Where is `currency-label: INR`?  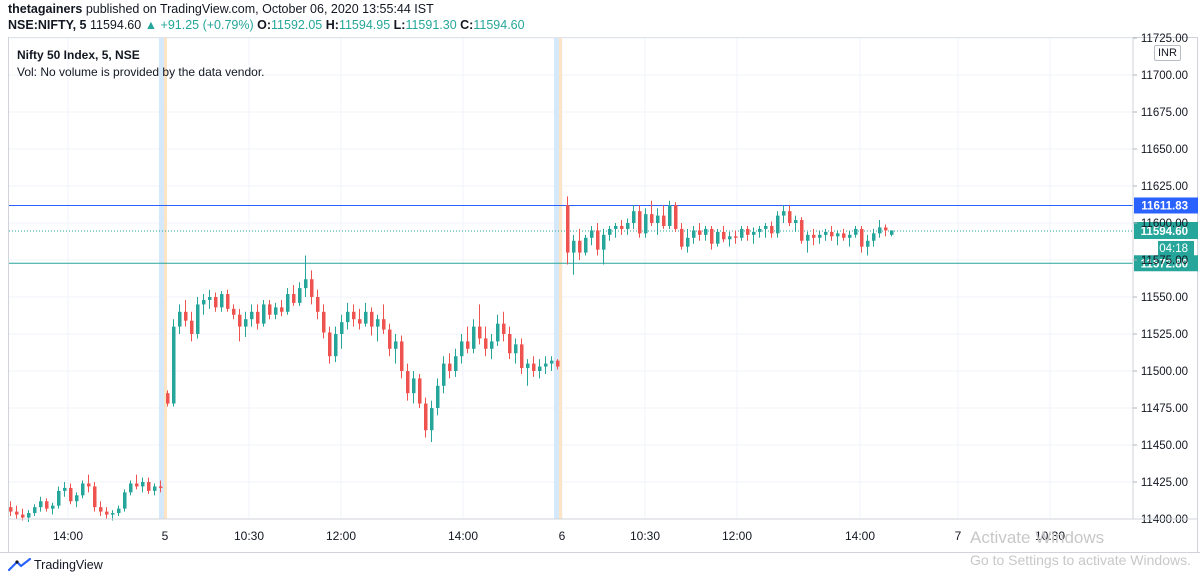
currency-label: INR is located at coordinates (1167, 53).